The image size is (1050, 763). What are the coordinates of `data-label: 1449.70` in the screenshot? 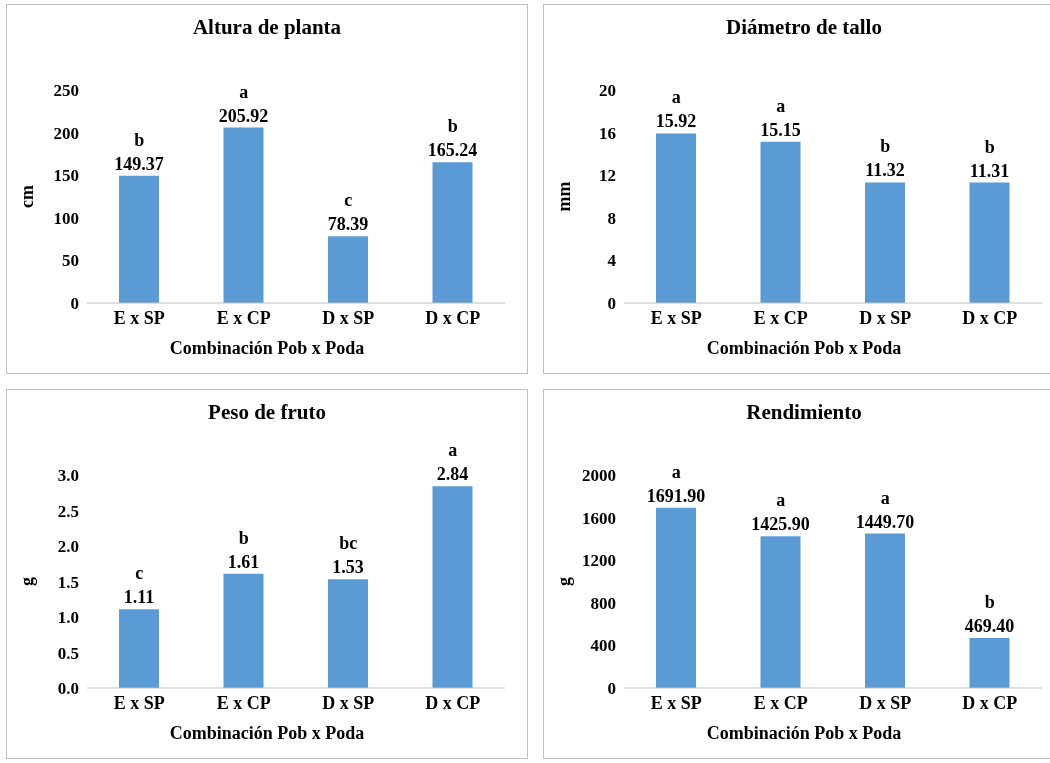 It's located at (885, 521).